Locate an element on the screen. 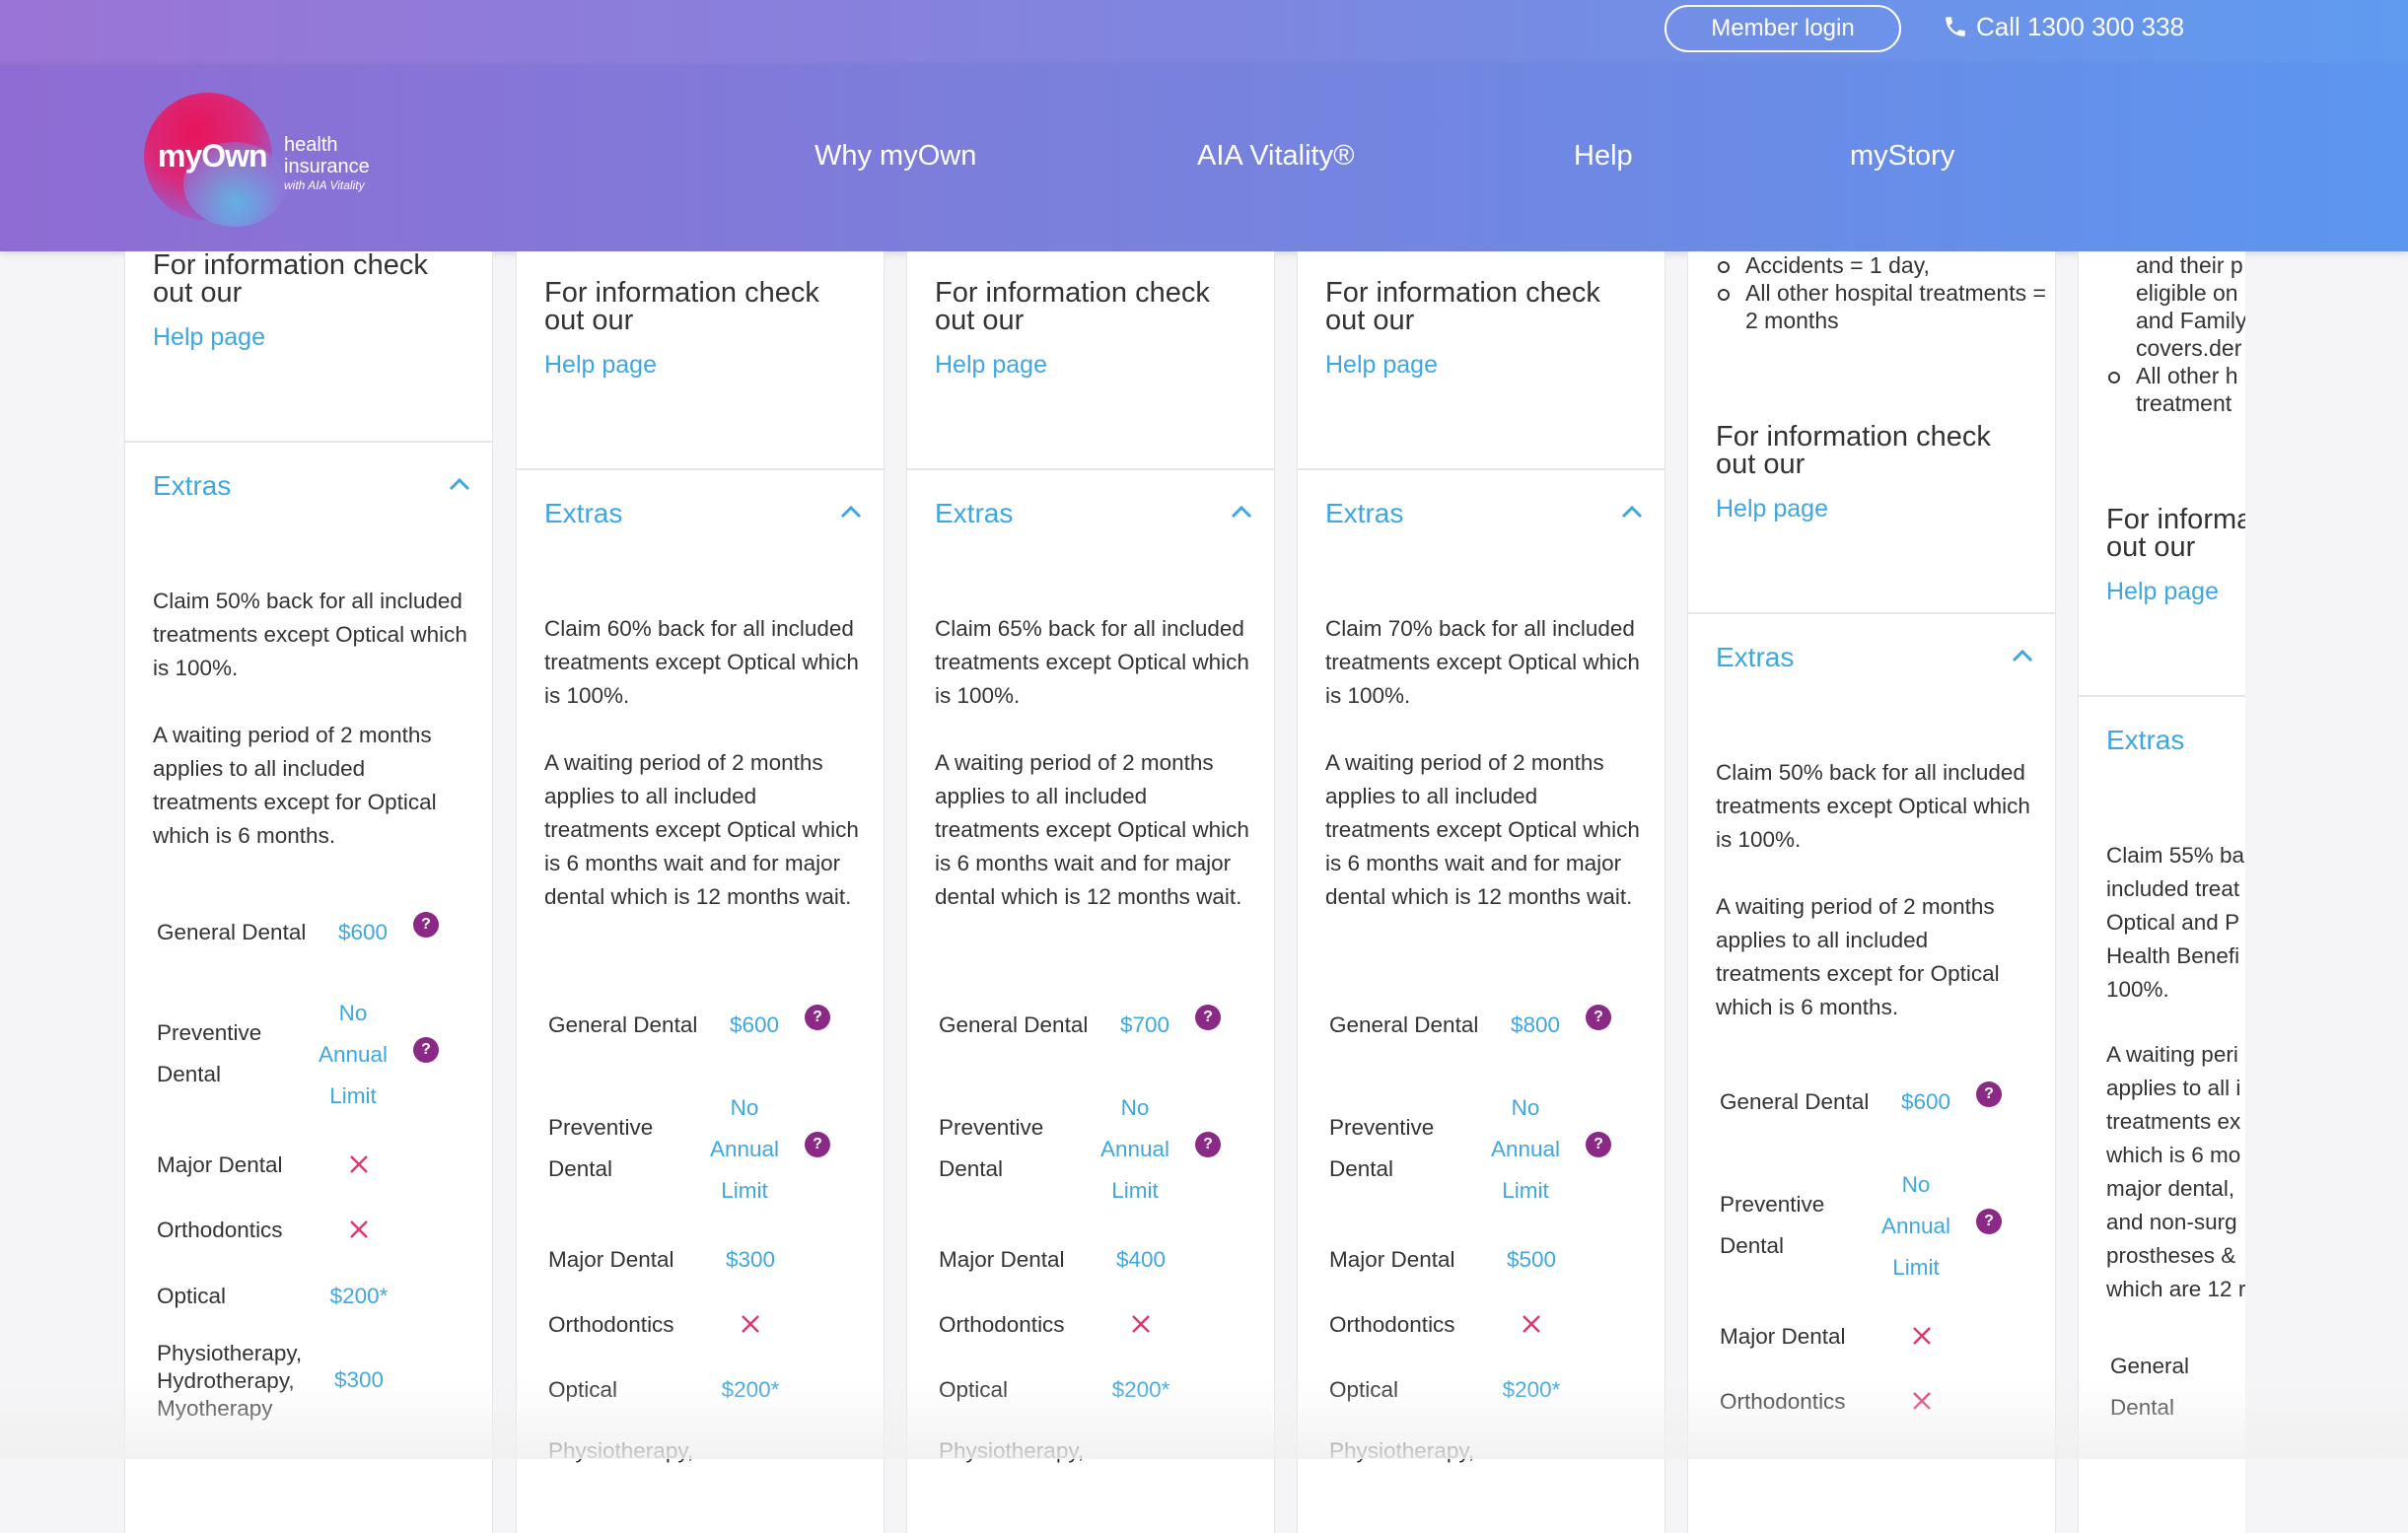  info-line: For informa is located at coordinates (2175, 520).